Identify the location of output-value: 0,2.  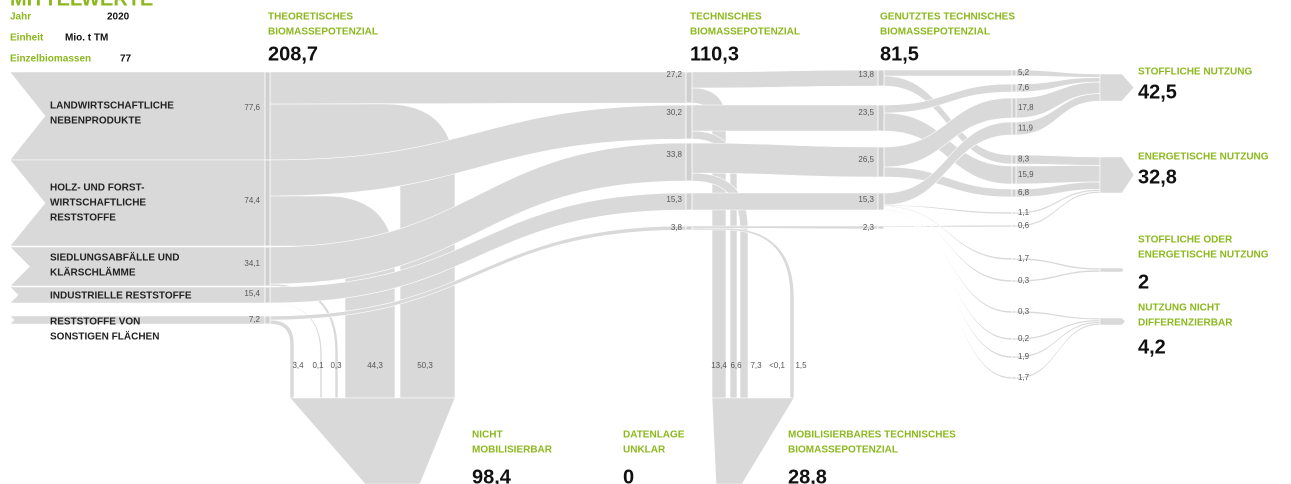
(1024, 338).